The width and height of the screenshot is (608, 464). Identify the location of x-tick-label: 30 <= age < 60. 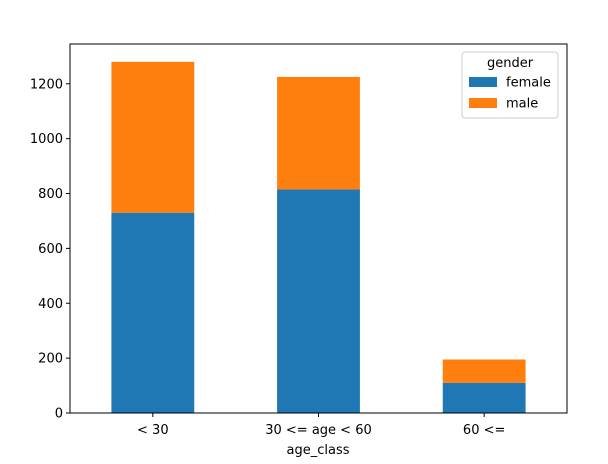
(318, 430).